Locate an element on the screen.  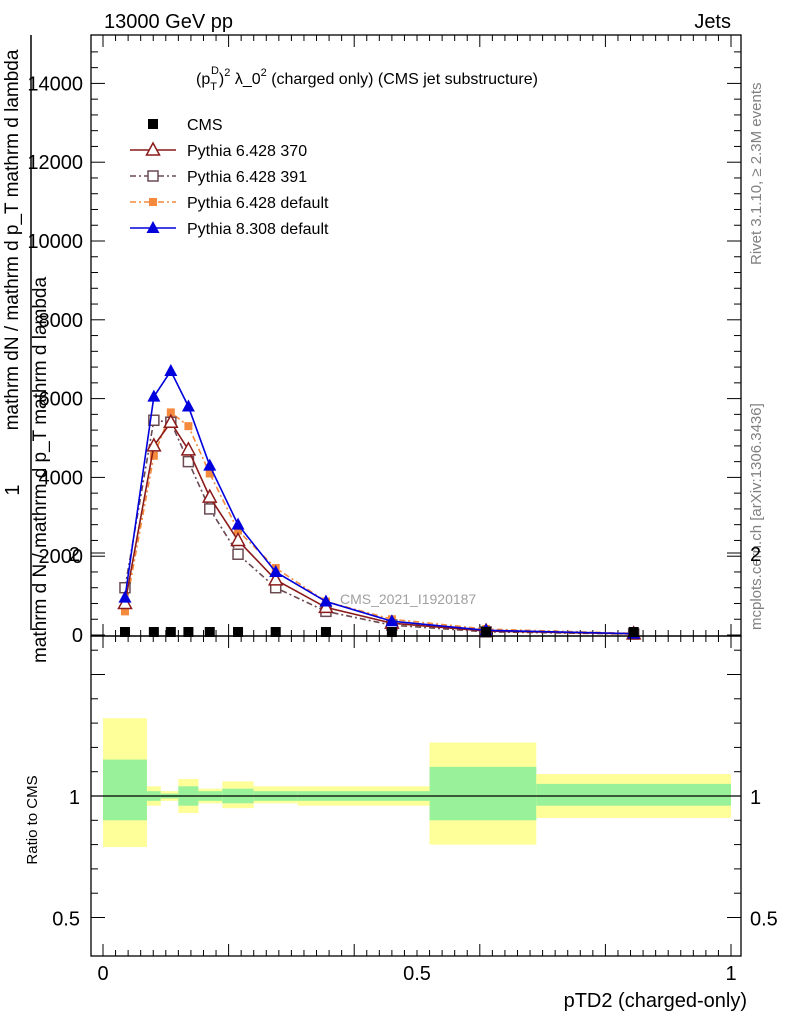
legend-label: Pythia 6.428 default is located at coordinates (258, 203).